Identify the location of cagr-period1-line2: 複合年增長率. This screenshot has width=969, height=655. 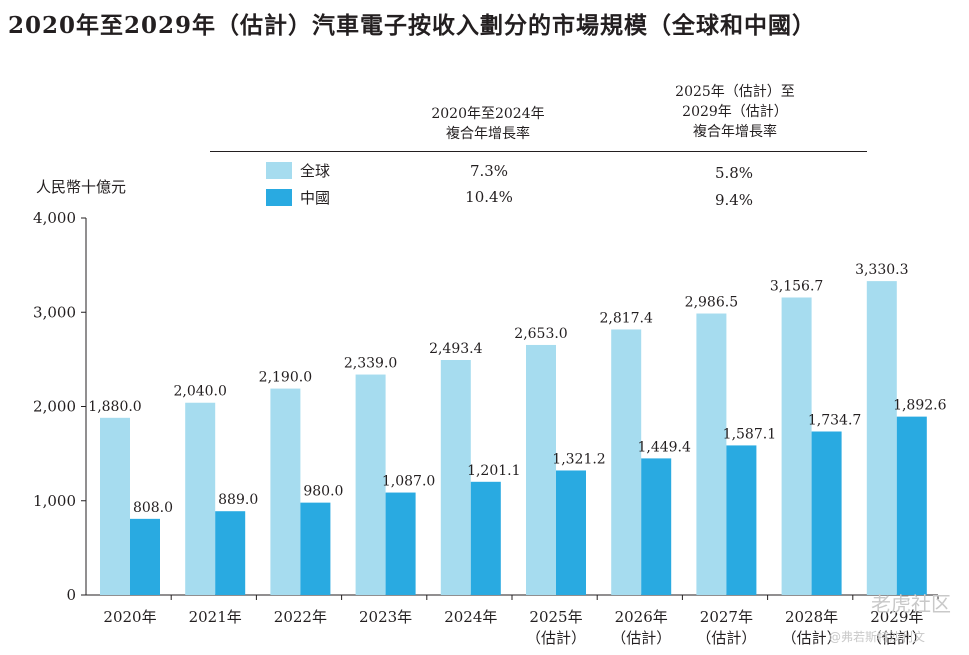
(488, 134).